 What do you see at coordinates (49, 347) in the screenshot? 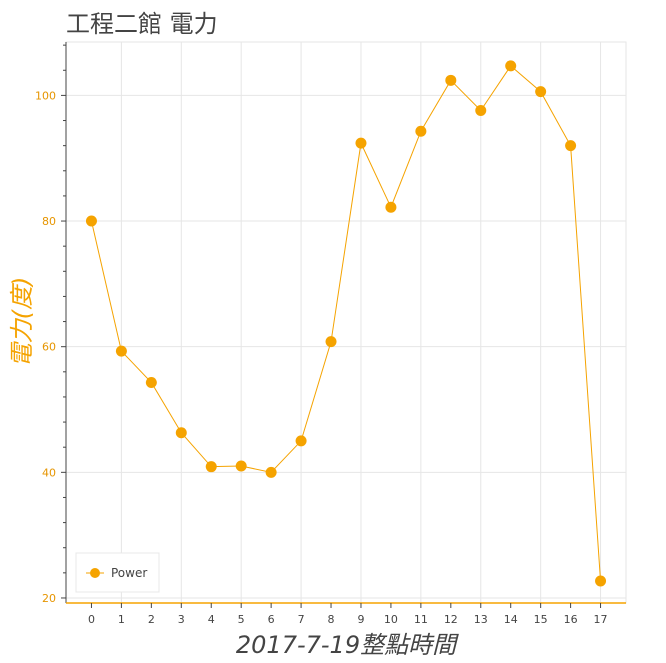
I see `y-tick-label: 60` at bounding box center [49, 347].